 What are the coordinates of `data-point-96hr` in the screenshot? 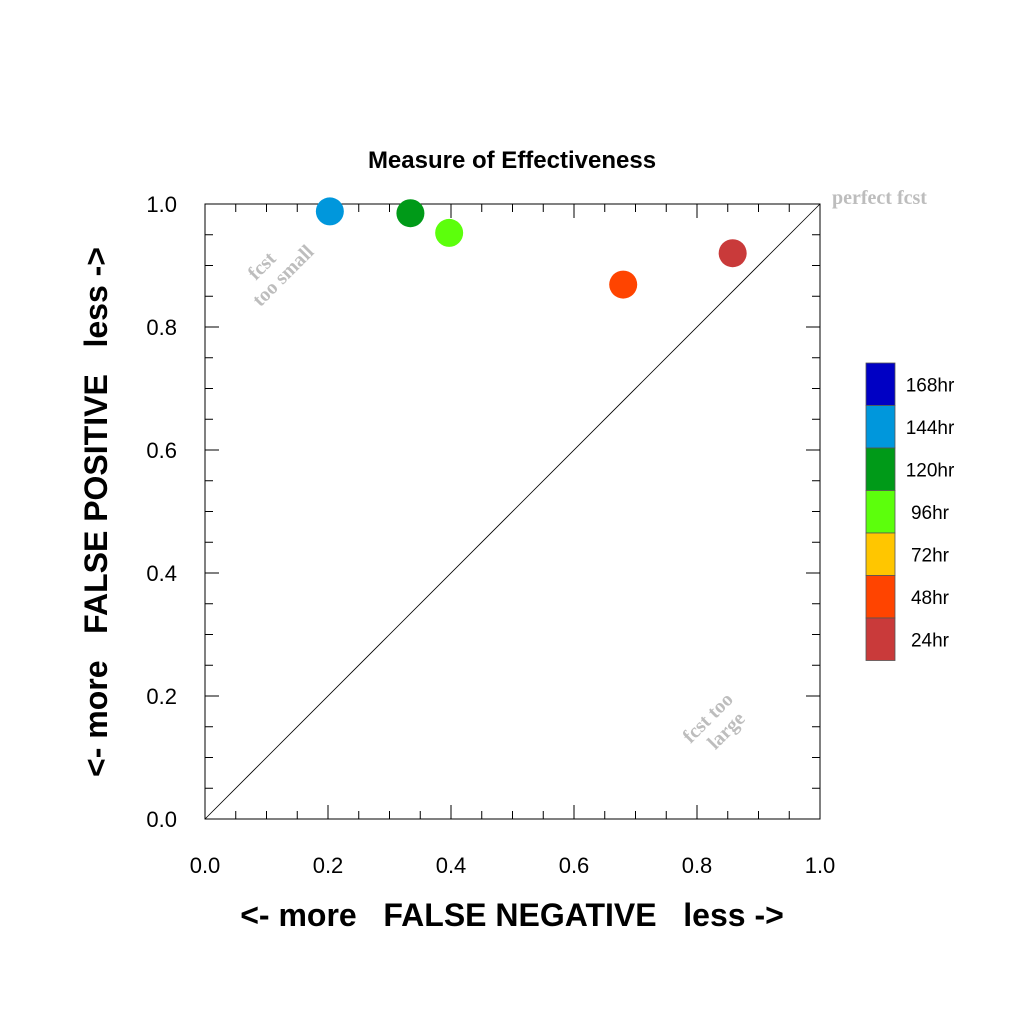 It's located at (449, 232).